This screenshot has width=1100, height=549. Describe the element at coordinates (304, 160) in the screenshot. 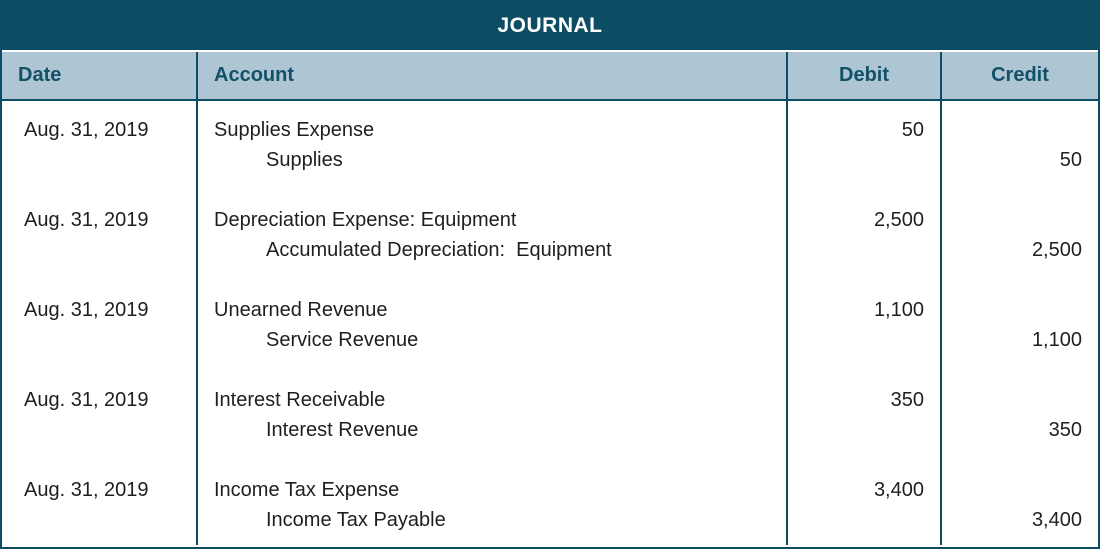

I see `credit-account: Supplies` at that location.